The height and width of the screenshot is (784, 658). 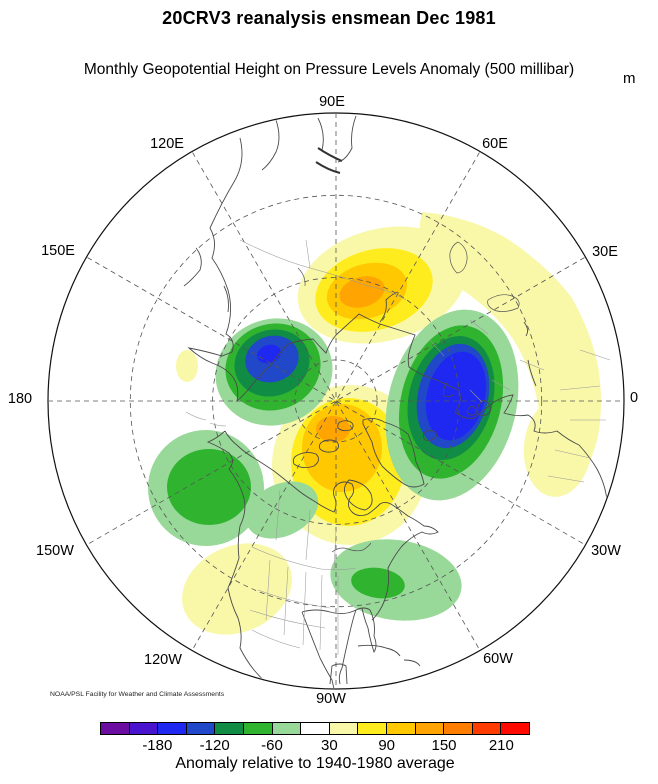 I want to click on colorbar-tick-label: -180, so click(x=157, y=745).